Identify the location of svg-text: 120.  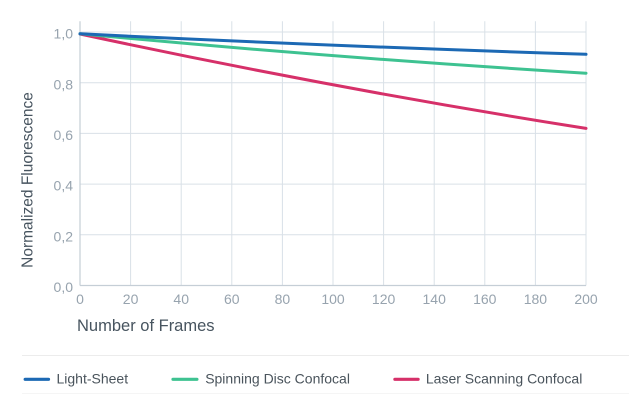
(384, 299).